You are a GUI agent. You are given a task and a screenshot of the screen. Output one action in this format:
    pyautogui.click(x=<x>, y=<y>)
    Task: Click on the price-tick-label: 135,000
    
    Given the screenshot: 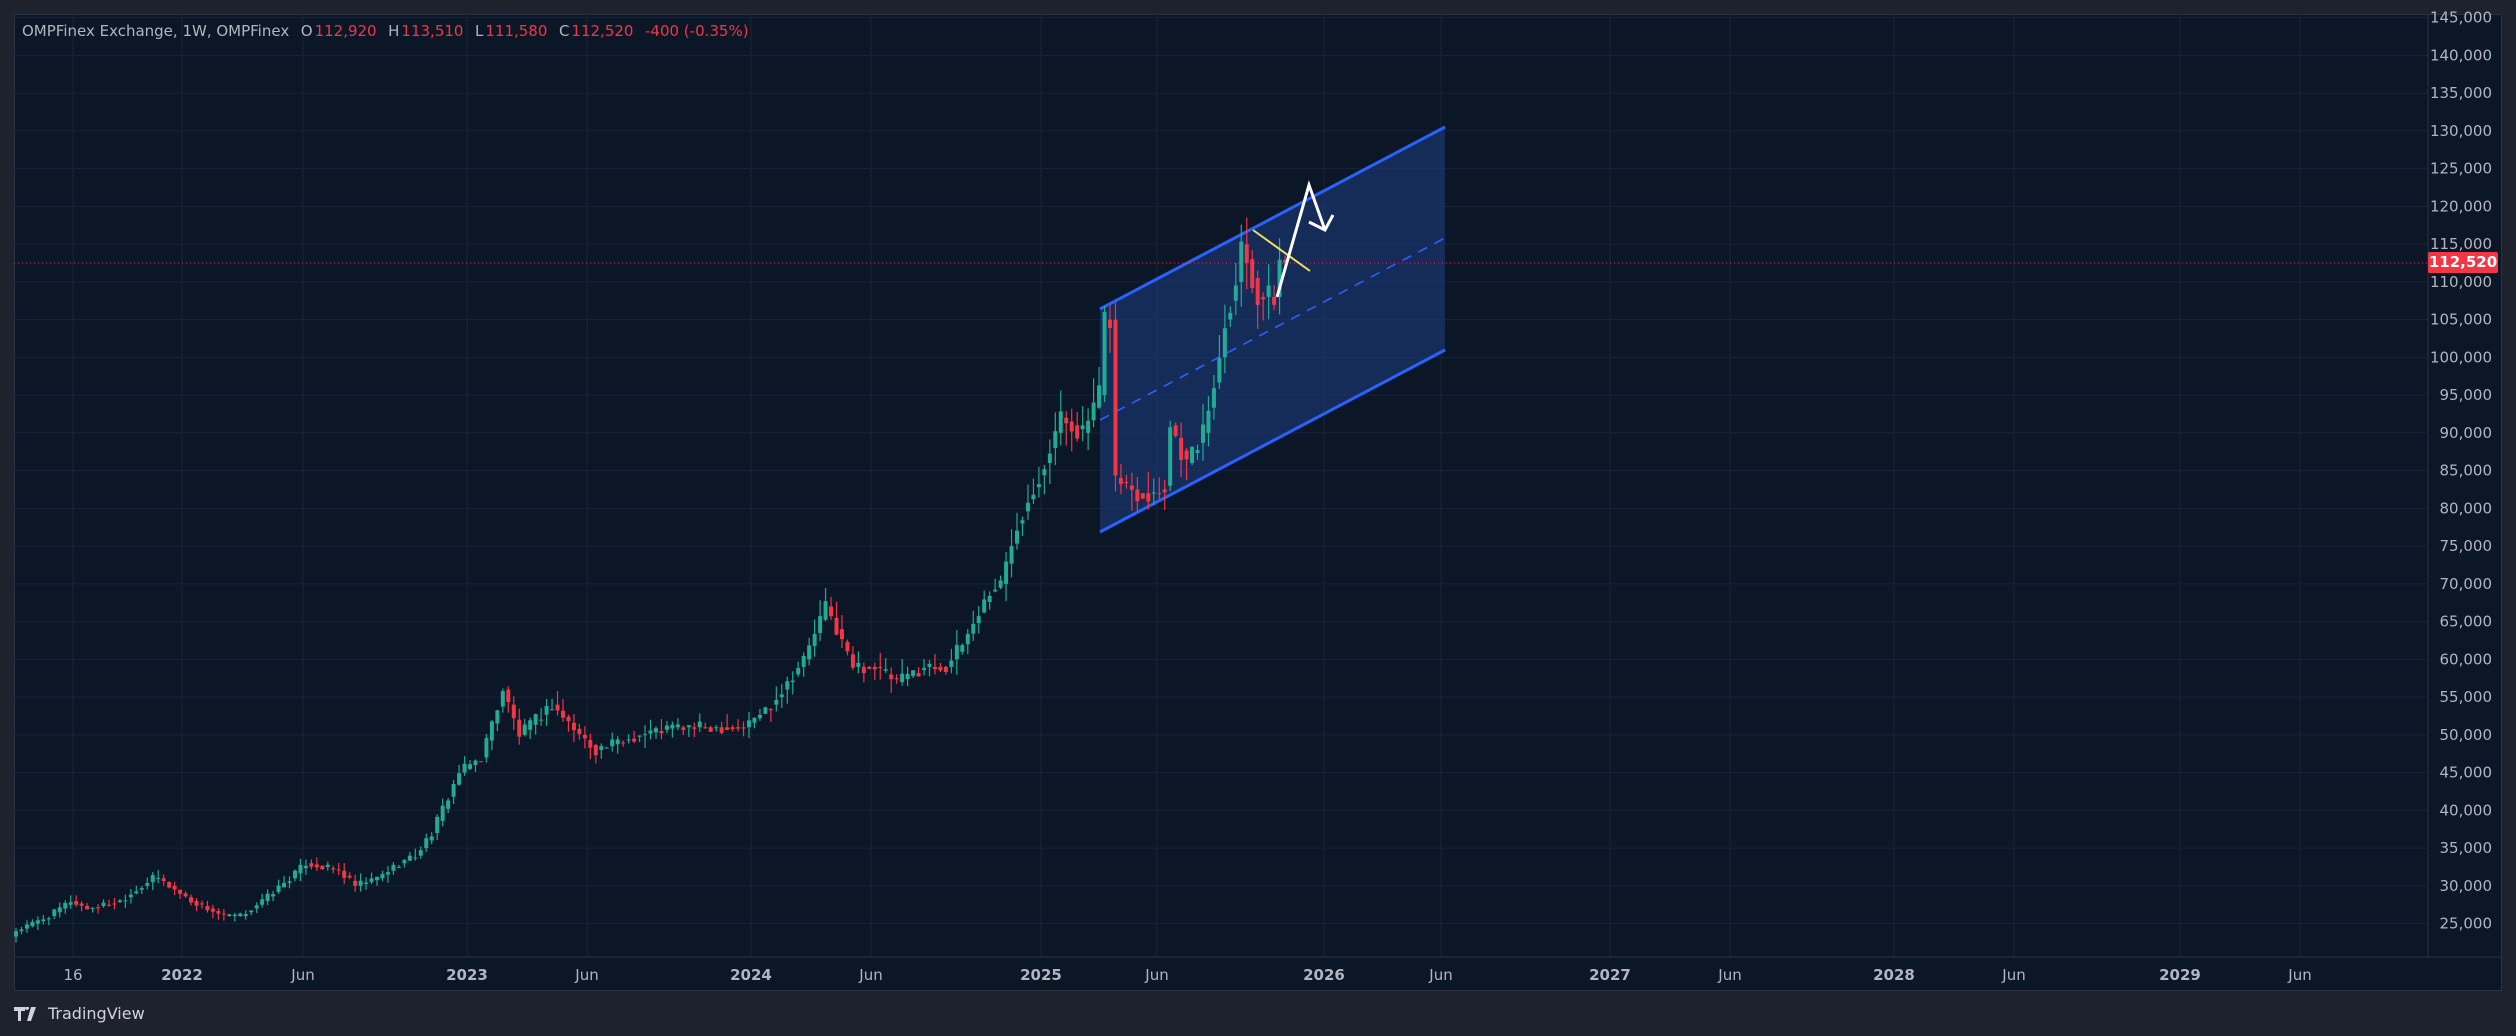 What is the action you would take?
    pyautogui.click(x=2461, y=93)
    